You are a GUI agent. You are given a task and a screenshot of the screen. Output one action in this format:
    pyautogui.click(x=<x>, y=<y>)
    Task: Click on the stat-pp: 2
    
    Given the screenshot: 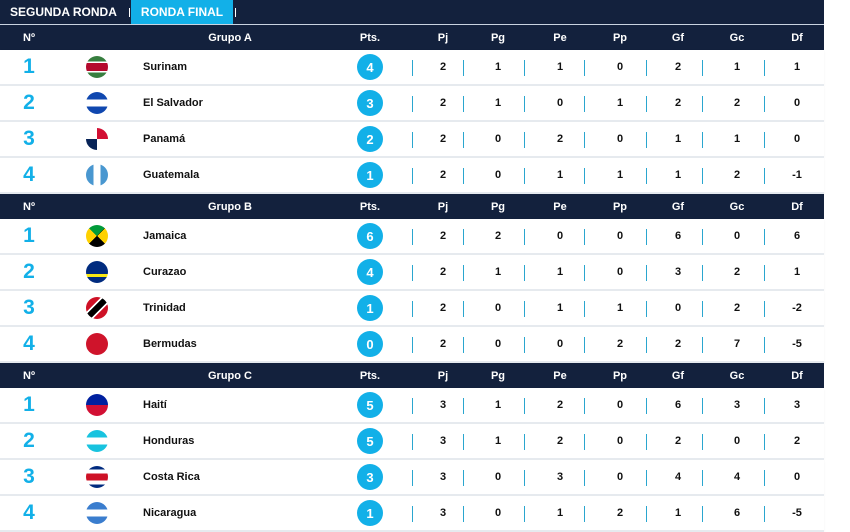 What is the action you would take?
    pyautogui.click(x=620, y=344)
    